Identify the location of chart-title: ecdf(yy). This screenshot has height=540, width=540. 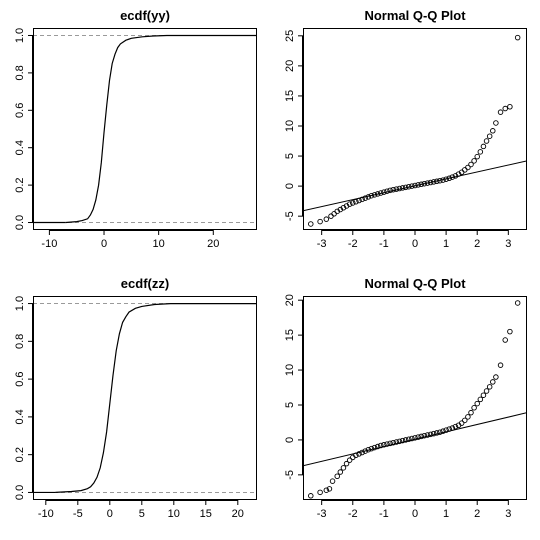
(145, 15).